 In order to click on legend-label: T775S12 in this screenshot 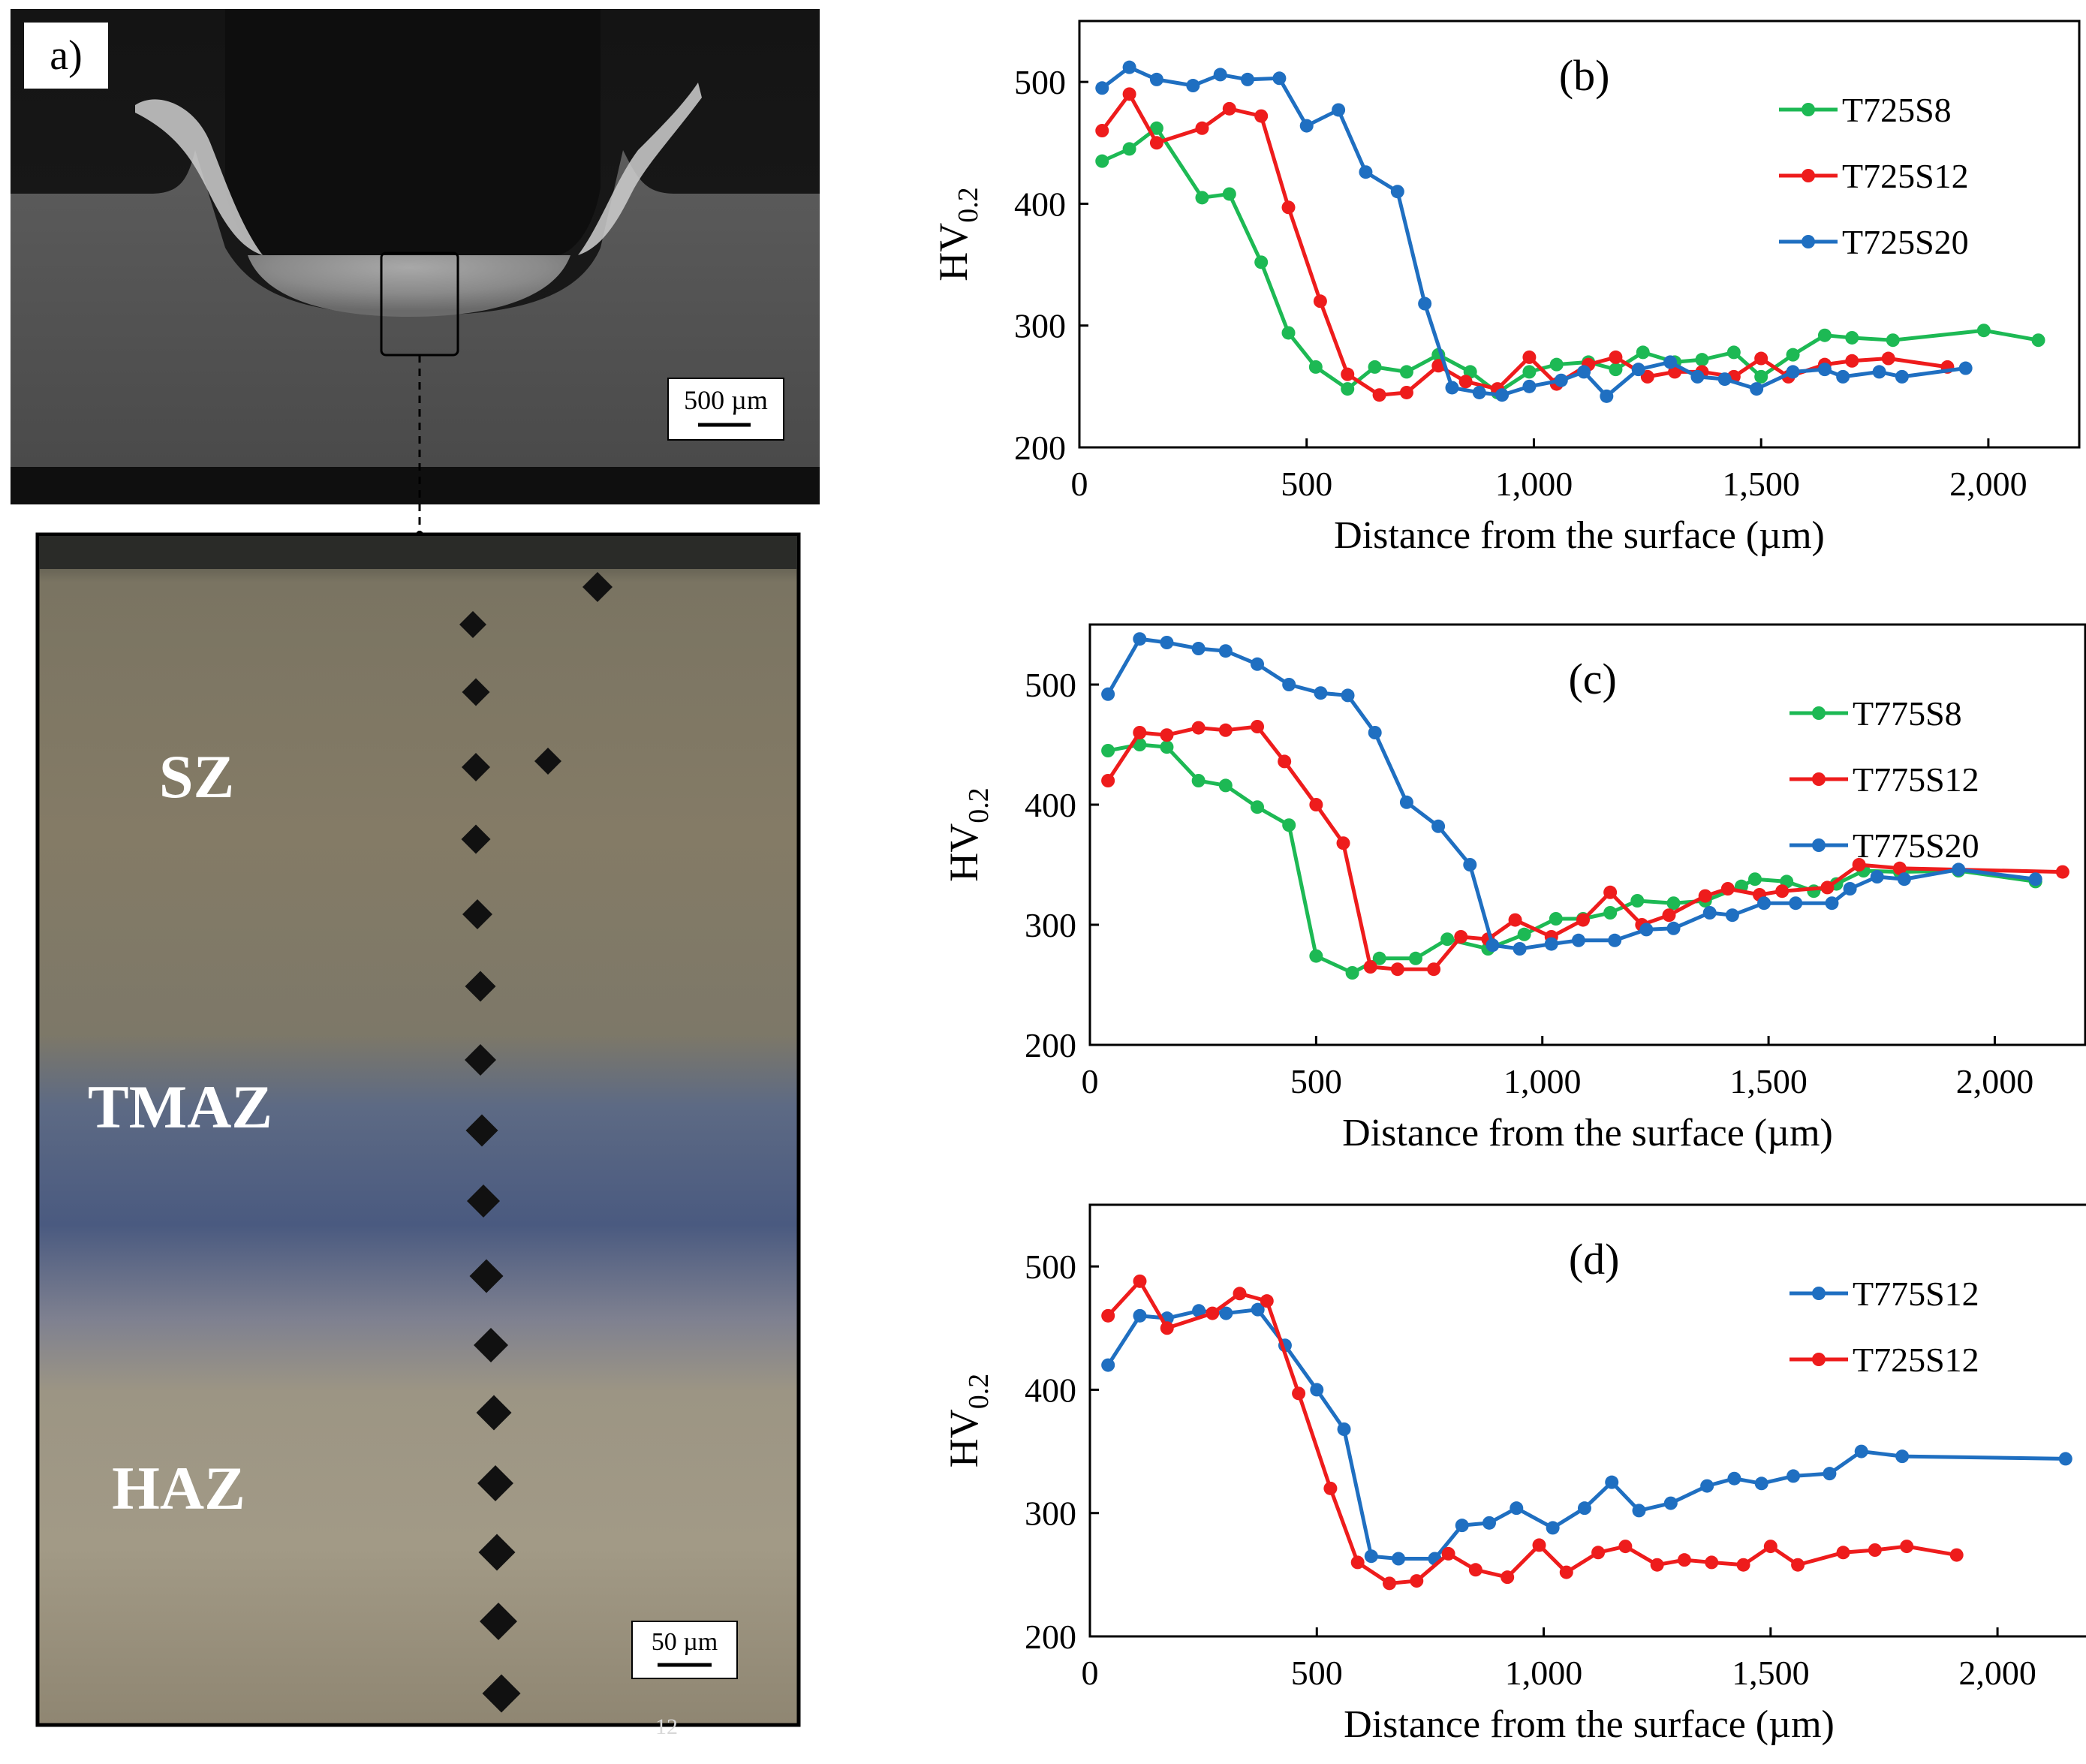, I will do `click(1916, 1294)`.